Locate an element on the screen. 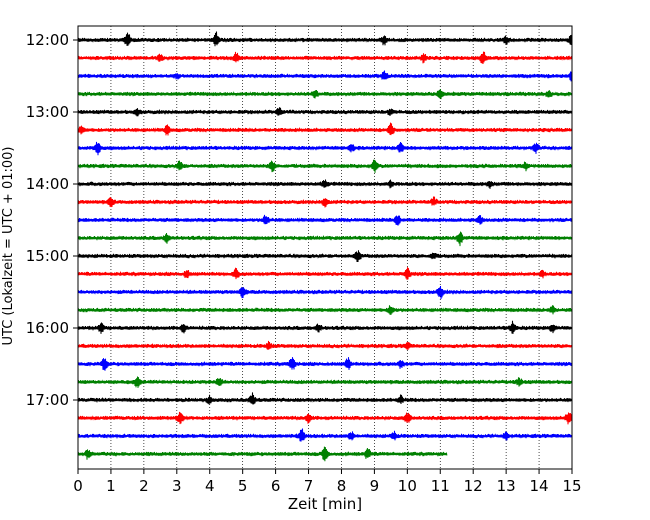  x-tick-label: 3 is located at coordinates (177, 486).